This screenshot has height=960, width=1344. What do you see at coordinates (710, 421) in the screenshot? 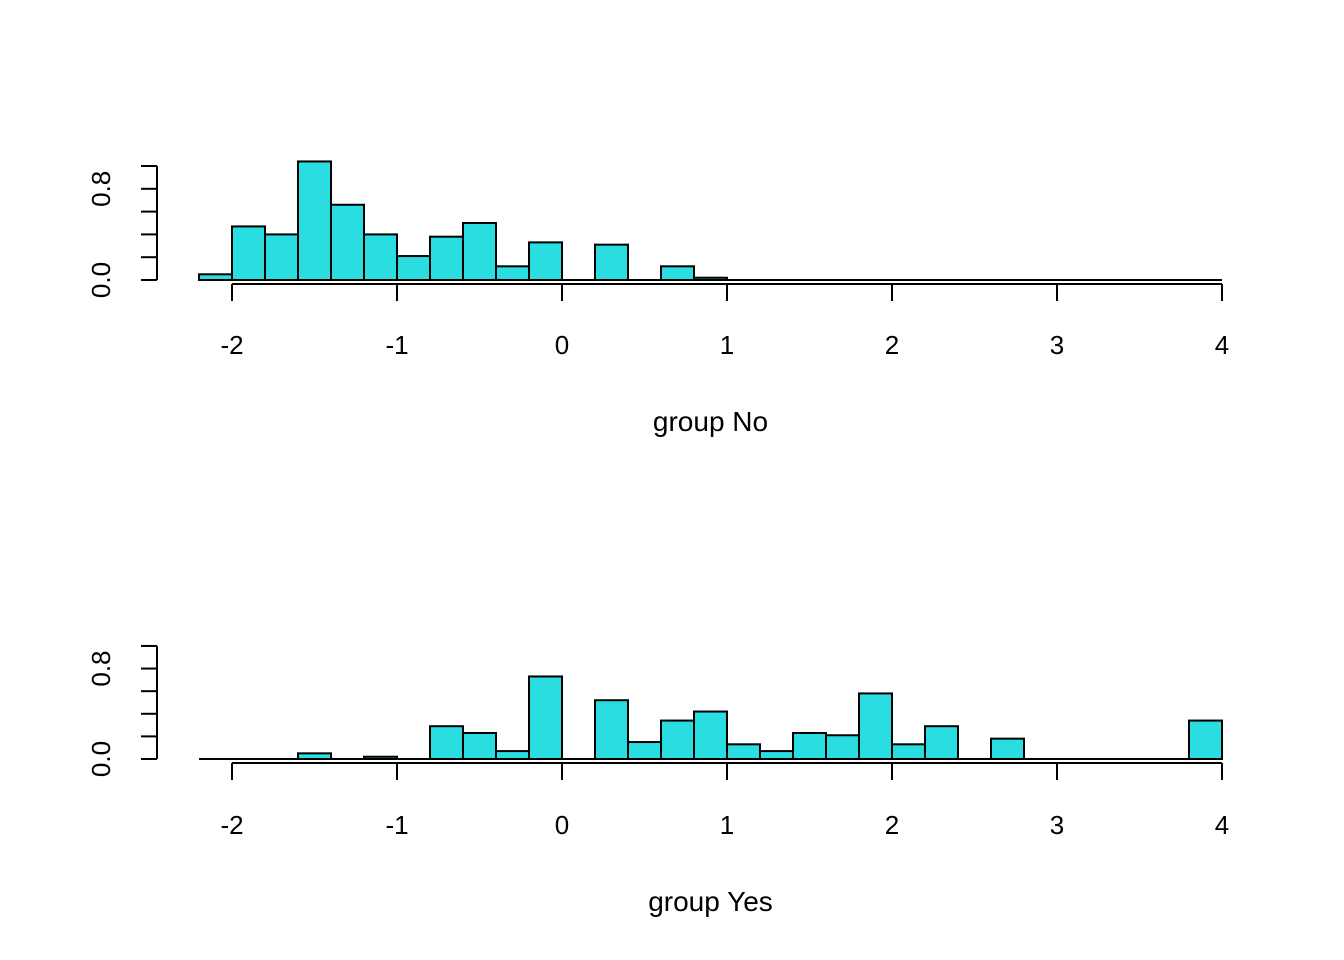
I see `x-axis-title: group No` at bounding box center [710, 421].